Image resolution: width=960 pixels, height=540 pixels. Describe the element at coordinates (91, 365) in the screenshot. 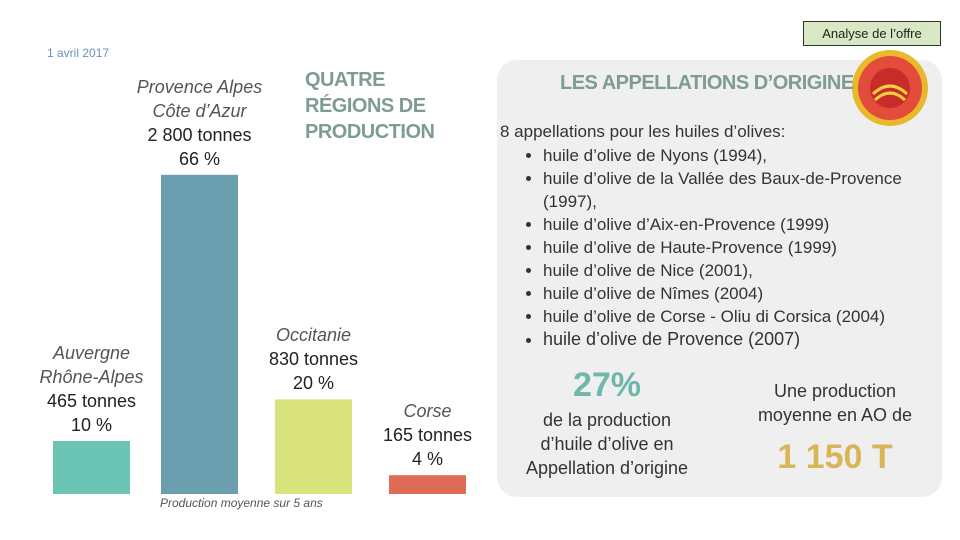

I see `category-label: Auvergne Rhône-Alpes` at that location.